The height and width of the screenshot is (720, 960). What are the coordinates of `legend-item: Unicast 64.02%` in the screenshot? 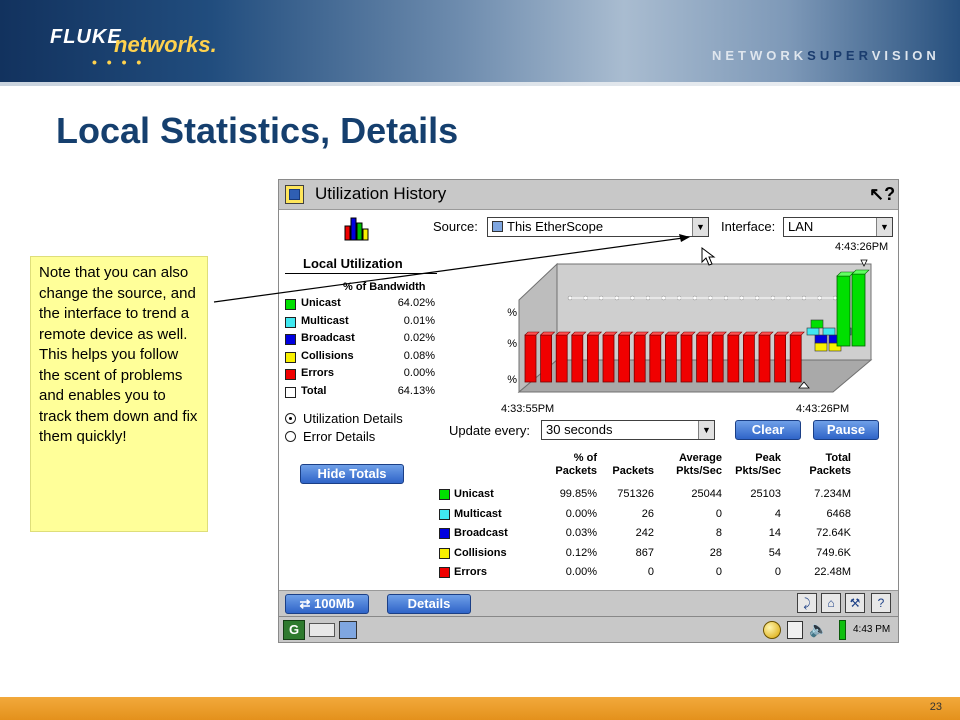 It's located at (360, 305).